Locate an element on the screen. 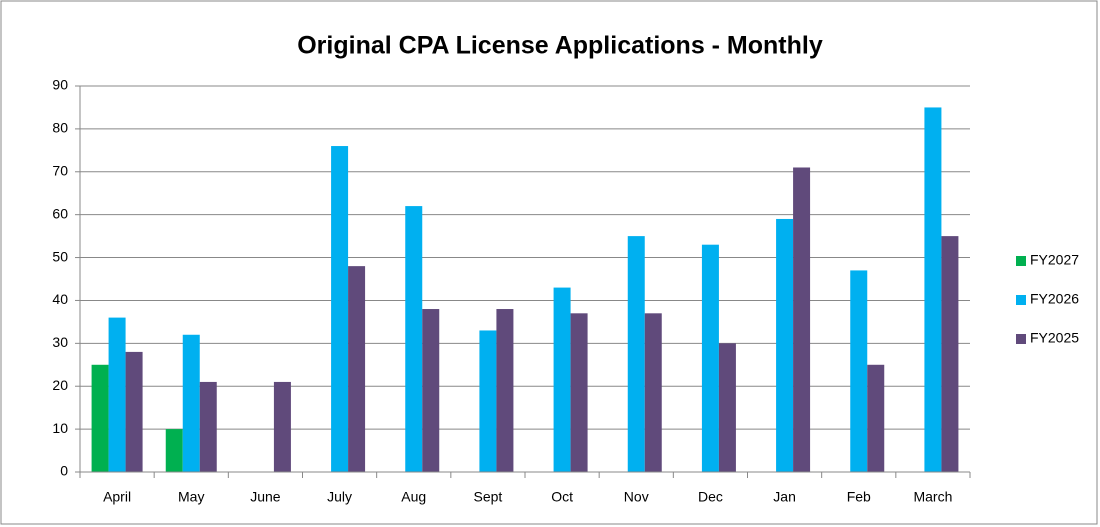  x-tick-label: Nov is located at coordinates (636, 497).